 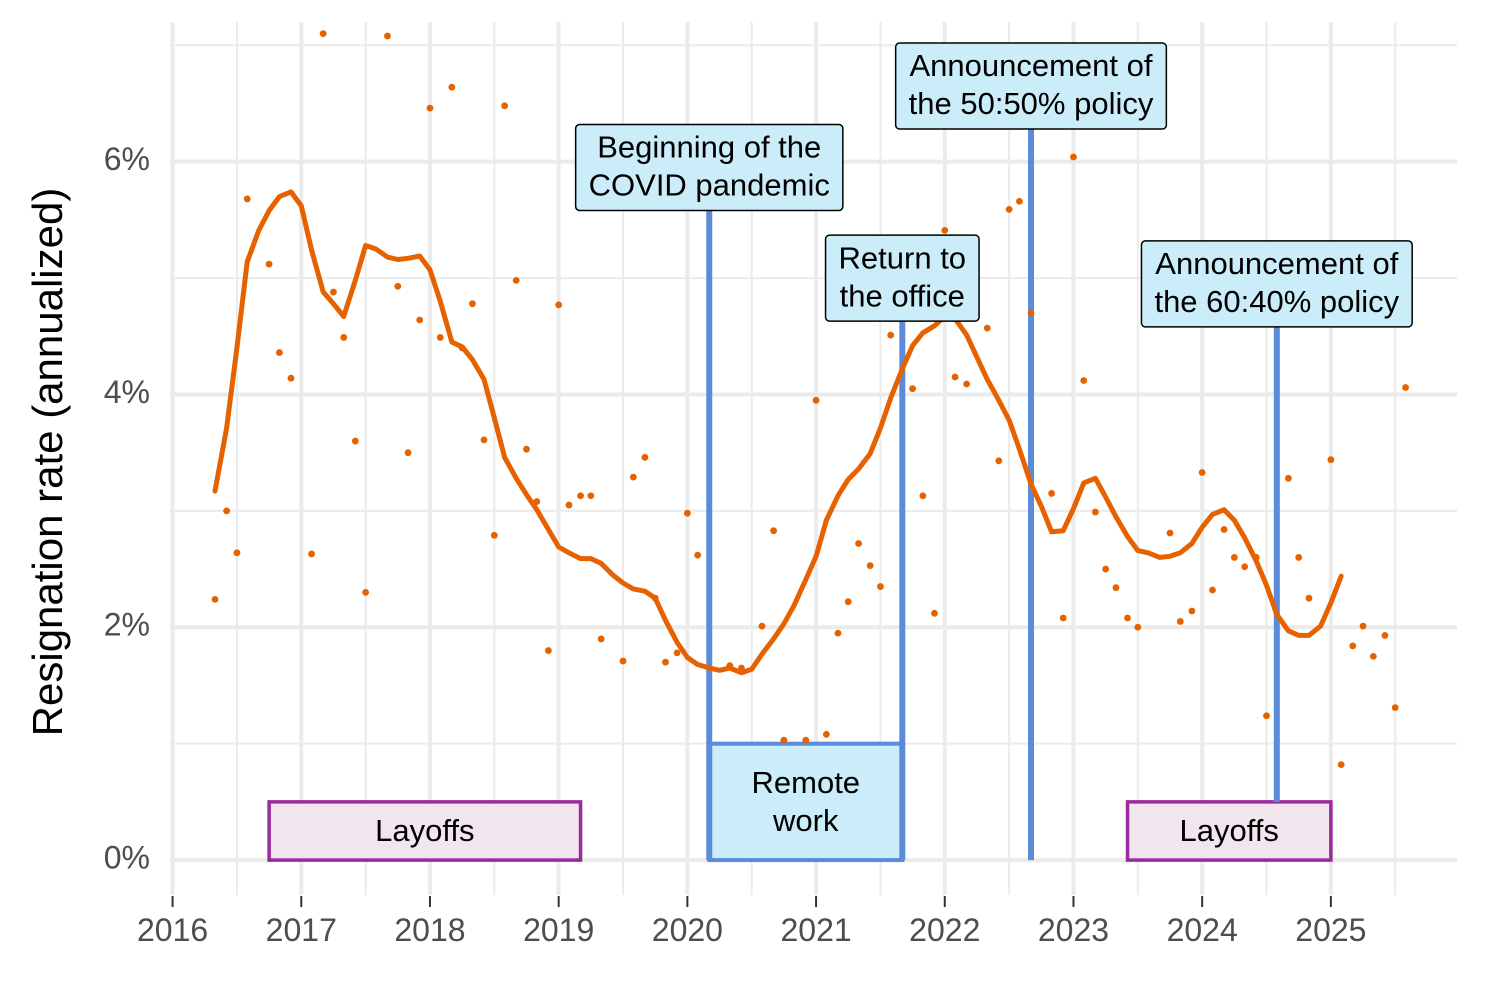 What do you see at coordinates (806, 782) in the screenshot?
I see `remote-work-label: Remote` at bounding box center [806, 782].